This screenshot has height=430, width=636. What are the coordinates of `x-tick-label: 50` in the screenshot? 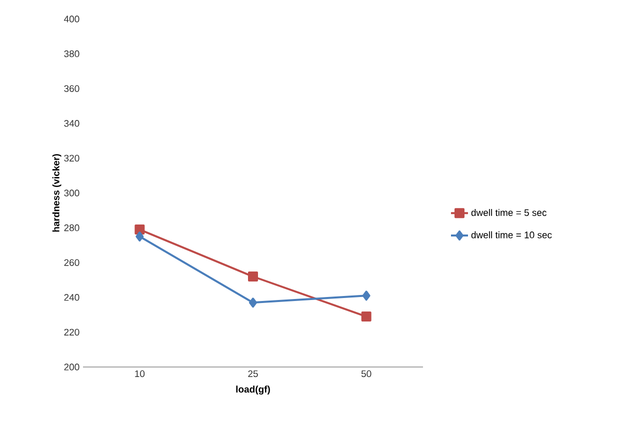 It's located at (366, 374).